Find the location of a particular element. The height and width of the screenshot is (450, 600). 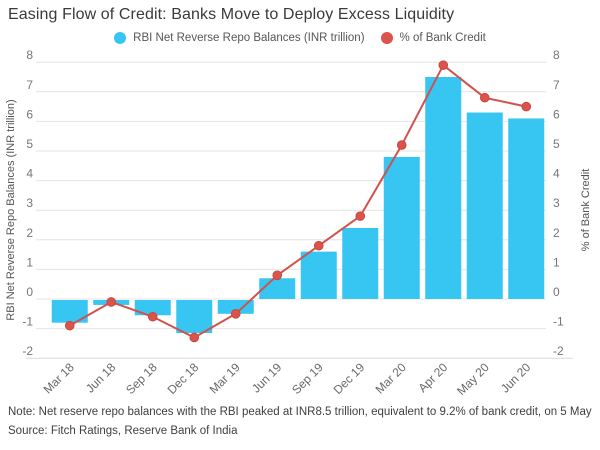

x-tick-label: Jun 18 is located at coordinates (101, 378).